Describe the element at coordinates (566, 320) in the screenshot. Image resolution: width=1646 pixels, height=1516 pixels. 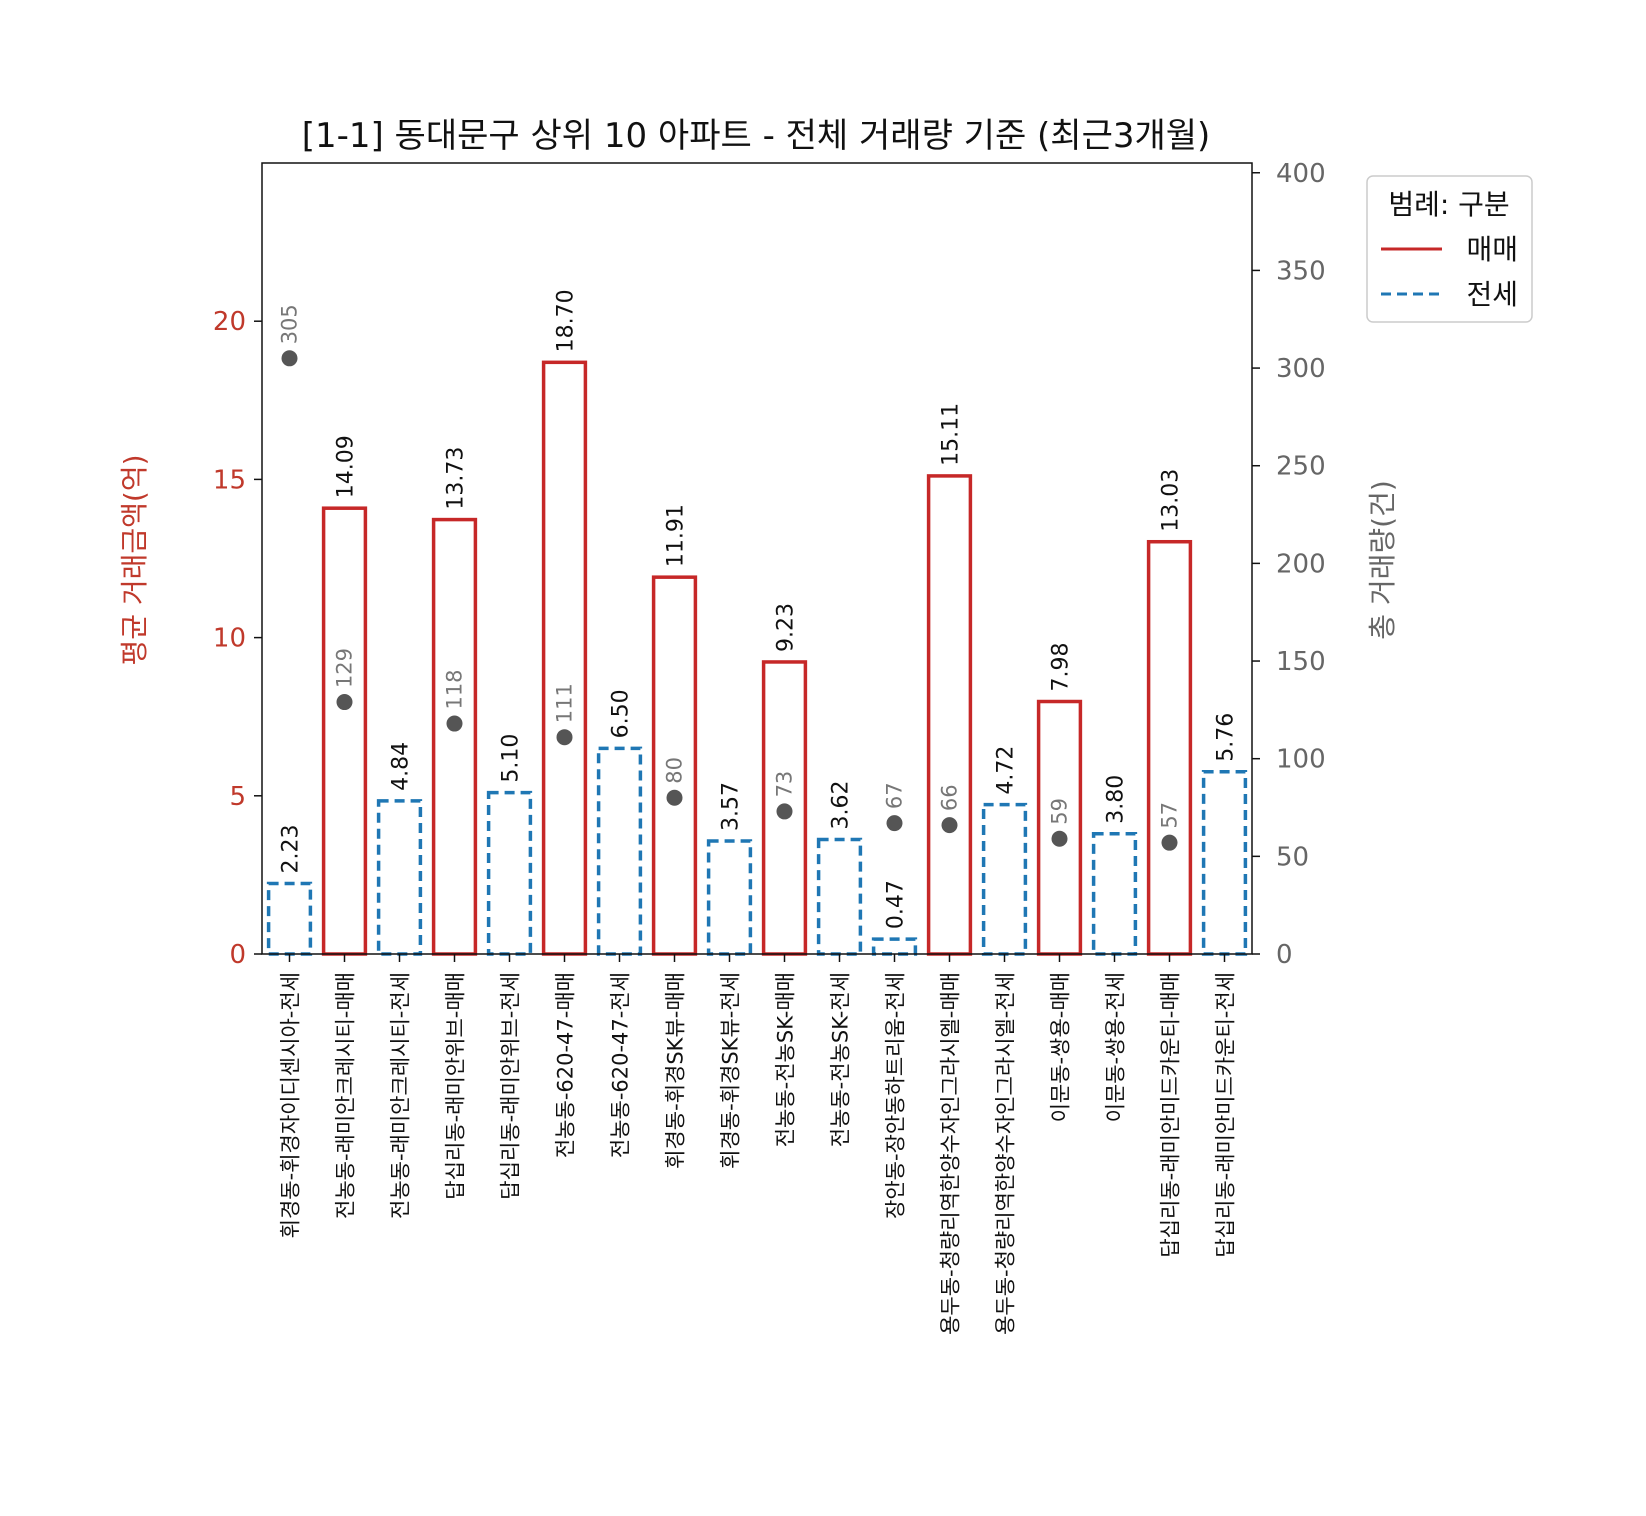
I see `bar-value-label: 18.70` at that location.